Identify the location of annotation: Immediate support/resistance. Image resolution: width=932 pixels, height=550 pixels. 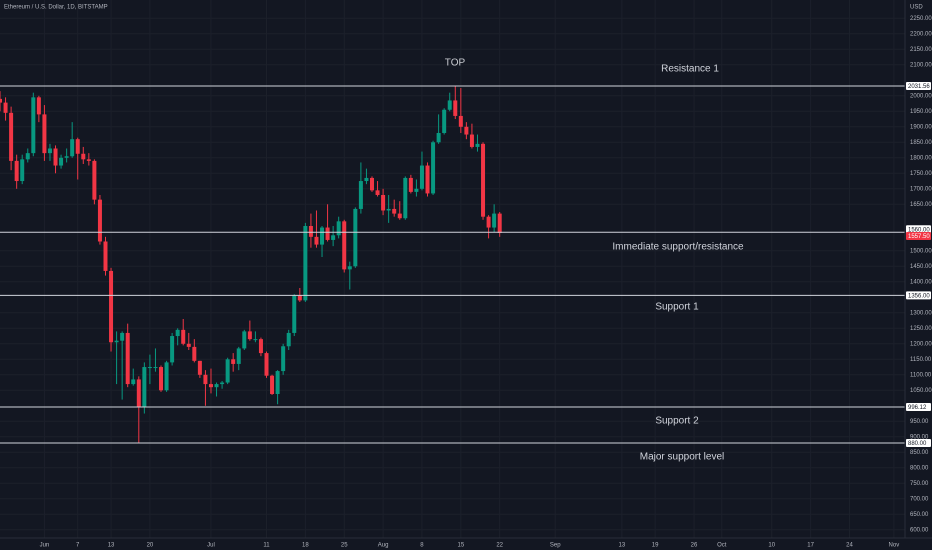
(678, 247).